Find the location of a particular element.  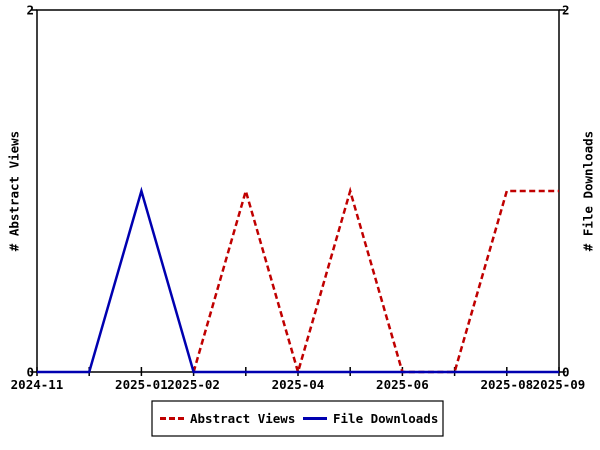

legend-label-abstract-views: Abstract Views is located at coordinates (242, 418).